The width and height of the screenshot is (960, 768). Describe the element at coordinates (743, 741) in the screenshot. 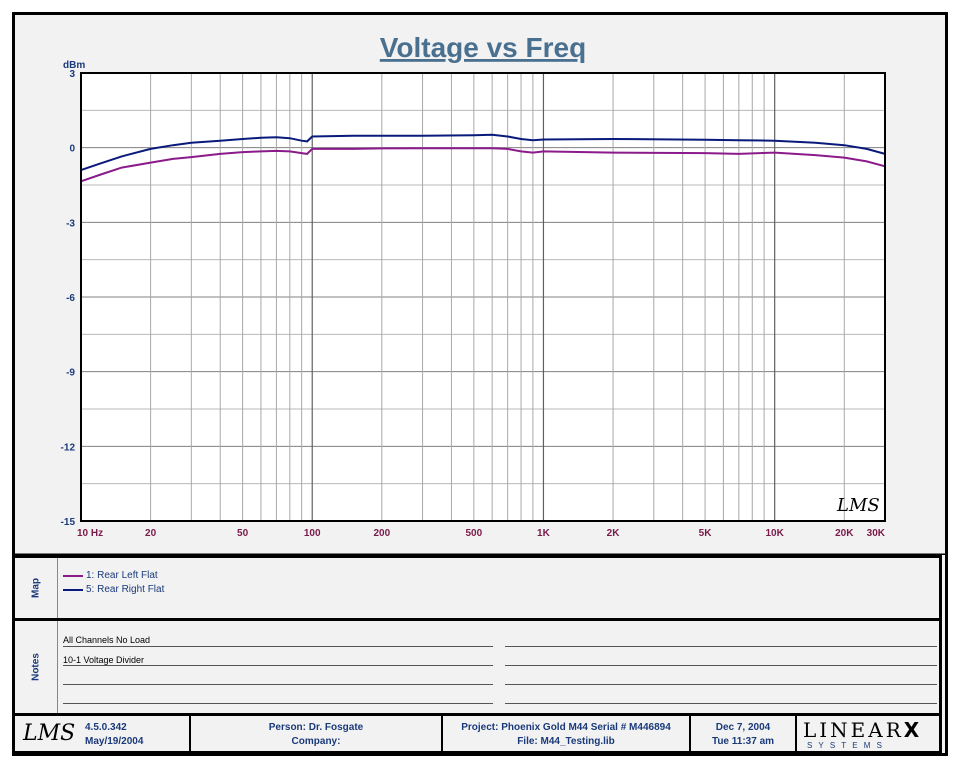

I see `time: Tue 11:37 am` at that location.